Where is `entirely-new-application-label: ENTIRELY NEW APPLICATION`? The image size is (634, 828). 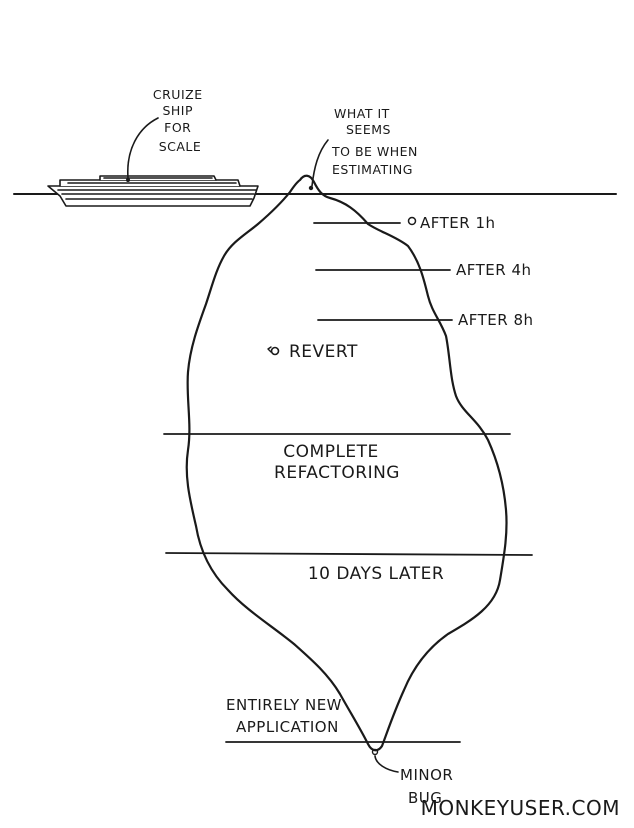 entirely-new-application-label: ENTIRELY NEW APPLICATION is located at coordinates (286, 716).